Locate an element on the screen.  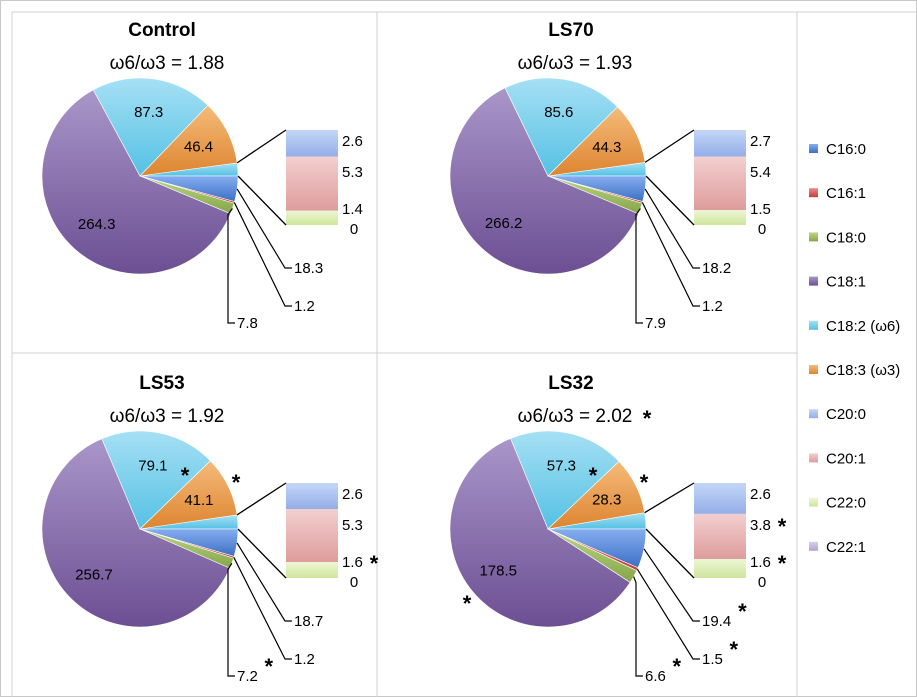
legend-label: C22:0 is located at coordinates (846, 503).